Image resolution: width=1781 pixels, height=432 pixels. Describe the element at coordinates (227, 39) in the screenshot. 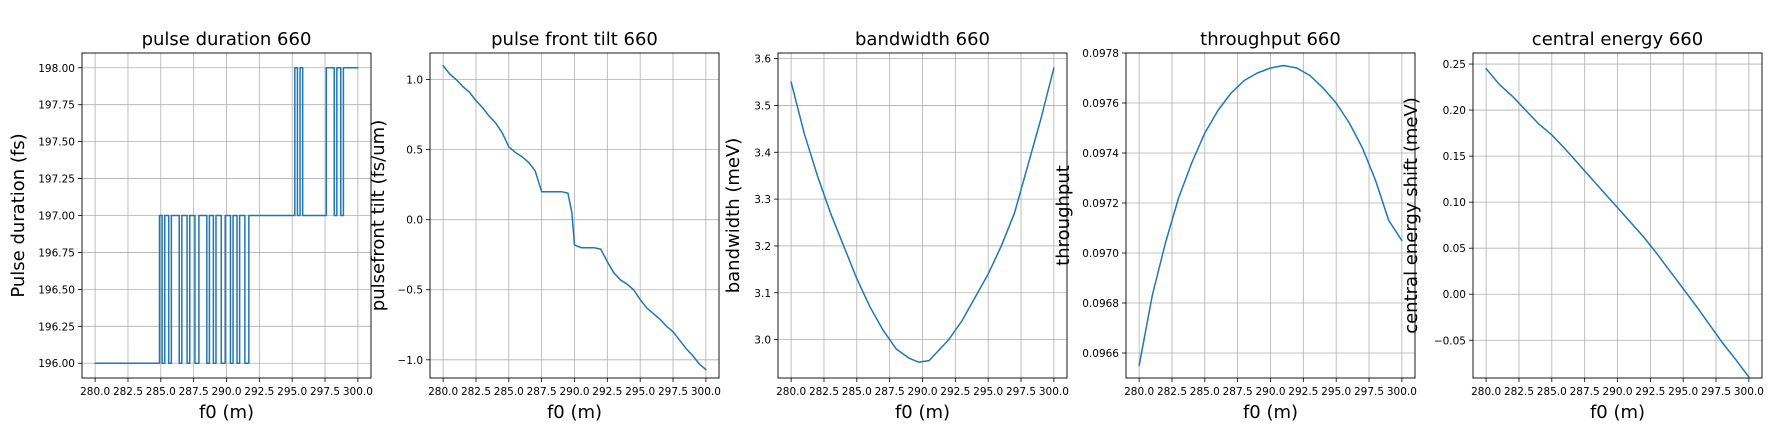

I see `chart-title: pulse duration 660` at that location.